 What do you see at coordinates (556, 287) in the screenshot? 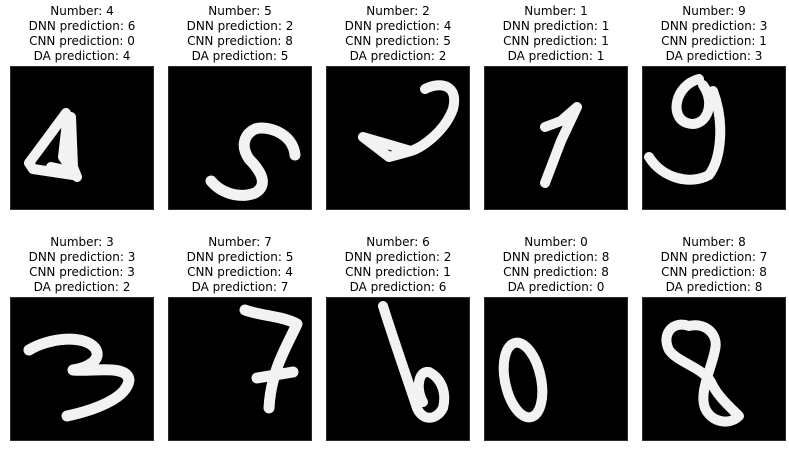
I see `da-prediction-label: DA prediction: 0` at bounding box center [556, 287].